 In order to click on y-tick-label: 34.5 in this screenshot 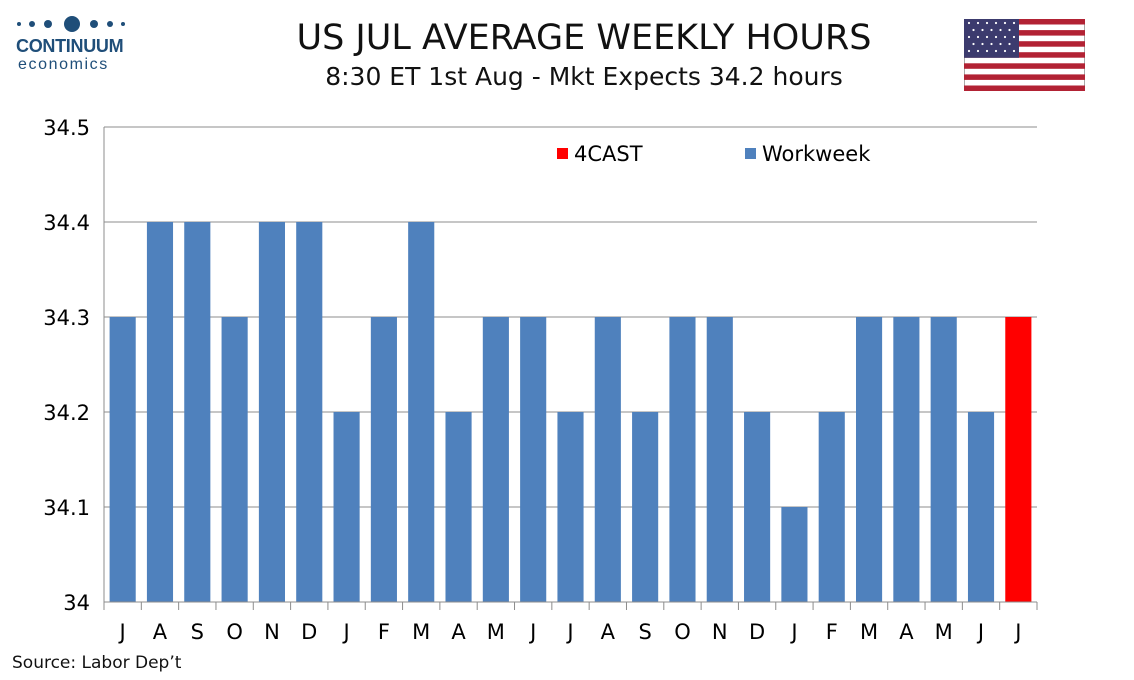, I will do `click(66, 128)`.